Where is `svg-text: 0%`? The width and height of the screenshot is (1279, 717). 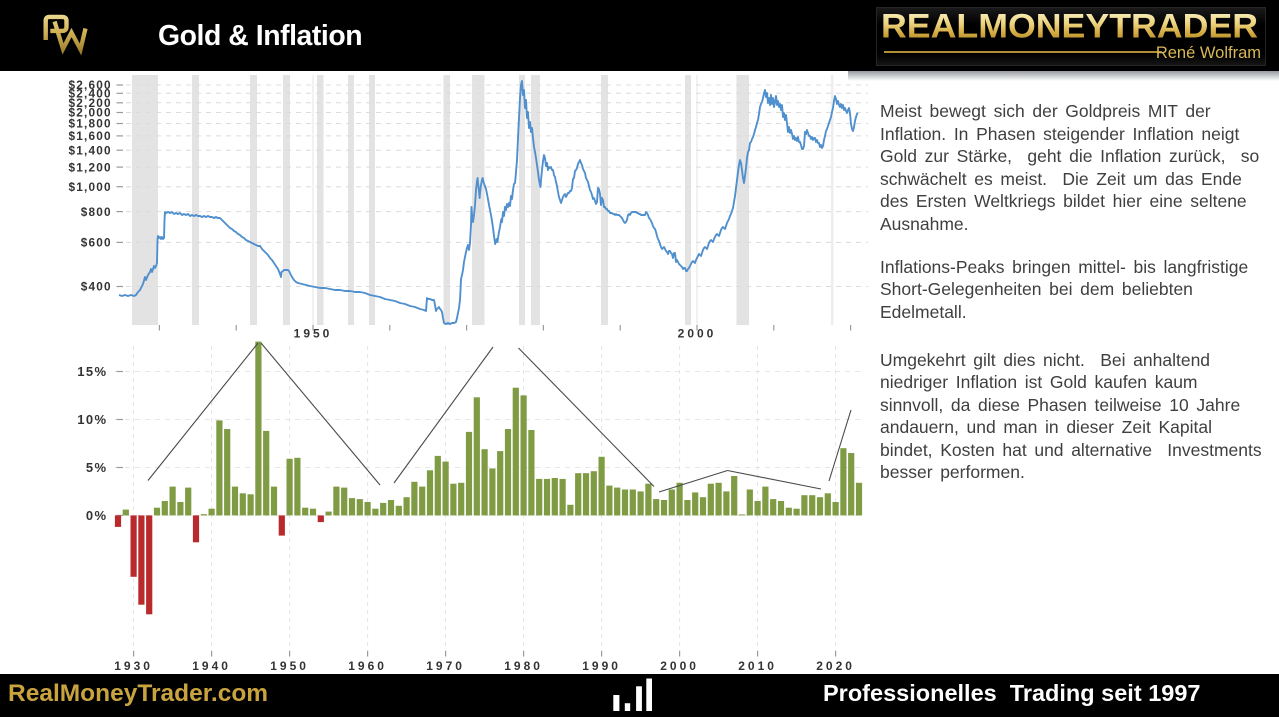
svg-text: 0% is located at coordinates (97, 515).